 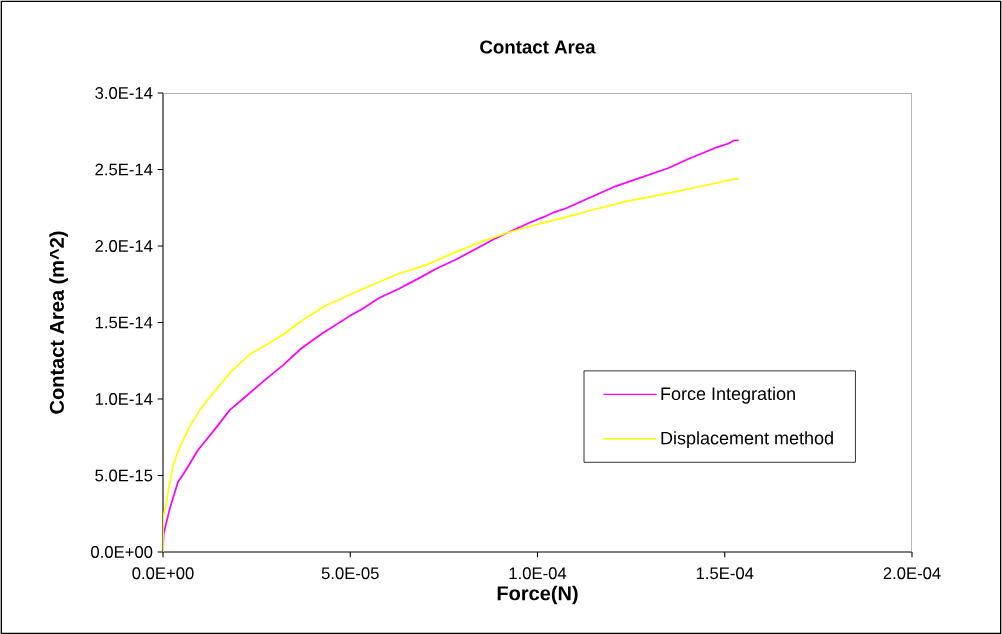 I want to click on y-tick-label: 3.0E-14, so click(x=124, y=93).